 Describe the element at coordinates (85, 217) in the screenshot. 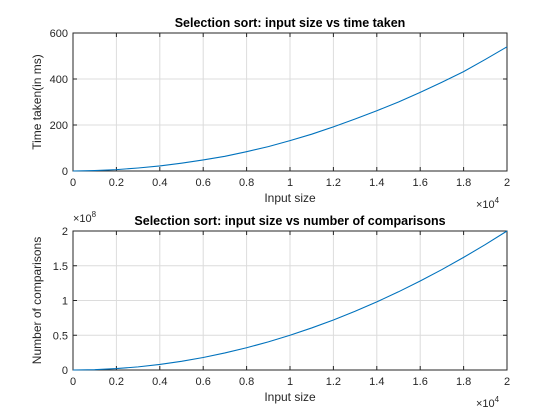

I see `y-exponent-label: ×10⁸` at that location.